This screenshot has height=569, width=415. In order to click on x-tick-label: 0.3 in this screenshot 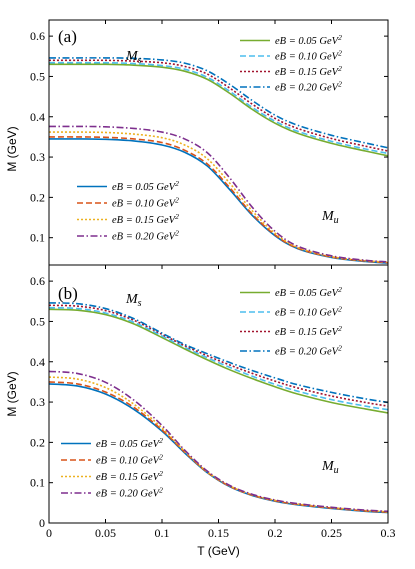, I will do `click(388, 533)`.